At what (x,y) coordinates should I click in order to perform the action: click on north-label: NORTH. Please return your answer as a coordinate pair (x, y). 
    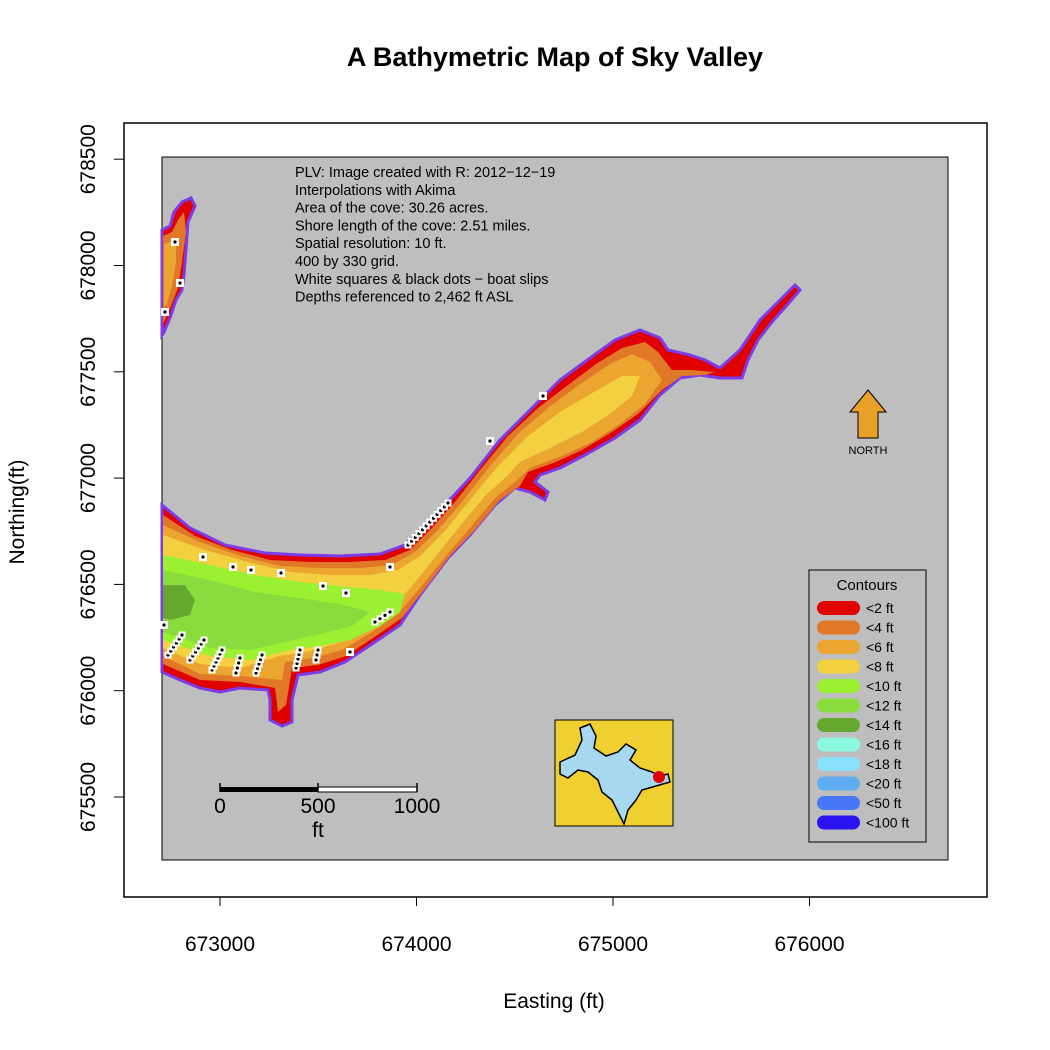
    Looking at the image, I should click on (868, 451).